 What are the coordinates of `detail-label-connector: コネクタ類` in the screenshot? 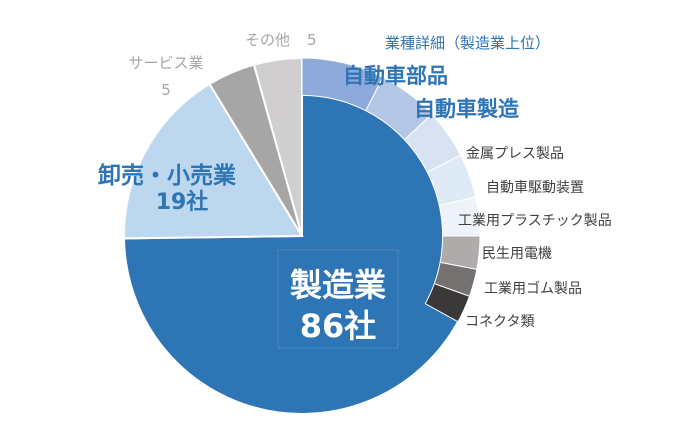 It's located at (499, 322).